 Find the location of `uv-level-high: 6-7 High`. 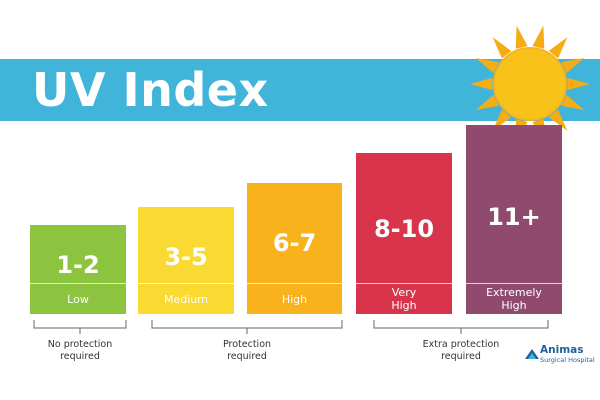

uv-level-high: 6-7 High is located at coordinates (294, 248).